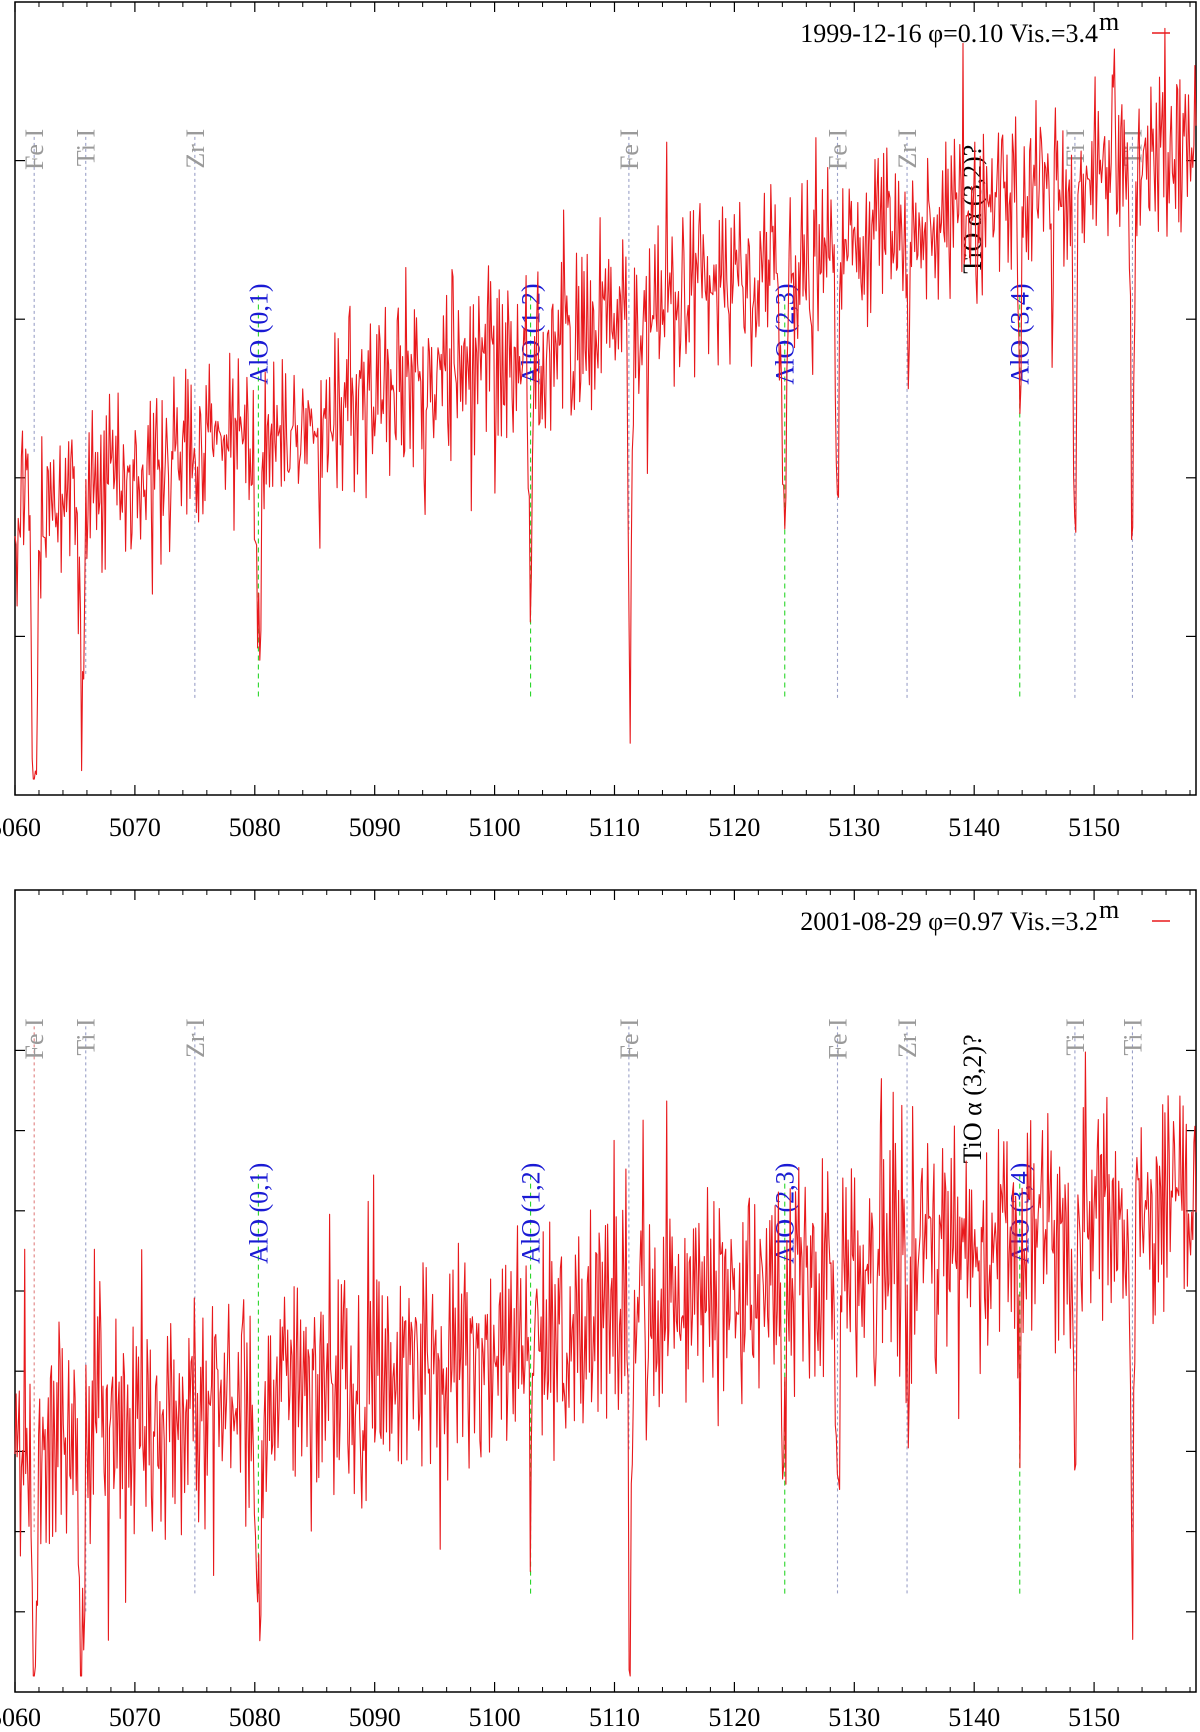 Image resolution: width=1200 pixels, height=1732 pixels. What do you see at coordinates (1054, 921) in the screenshot?
I see `legend-vis: Vis.=3.2` at bounding box center [1054, 921].